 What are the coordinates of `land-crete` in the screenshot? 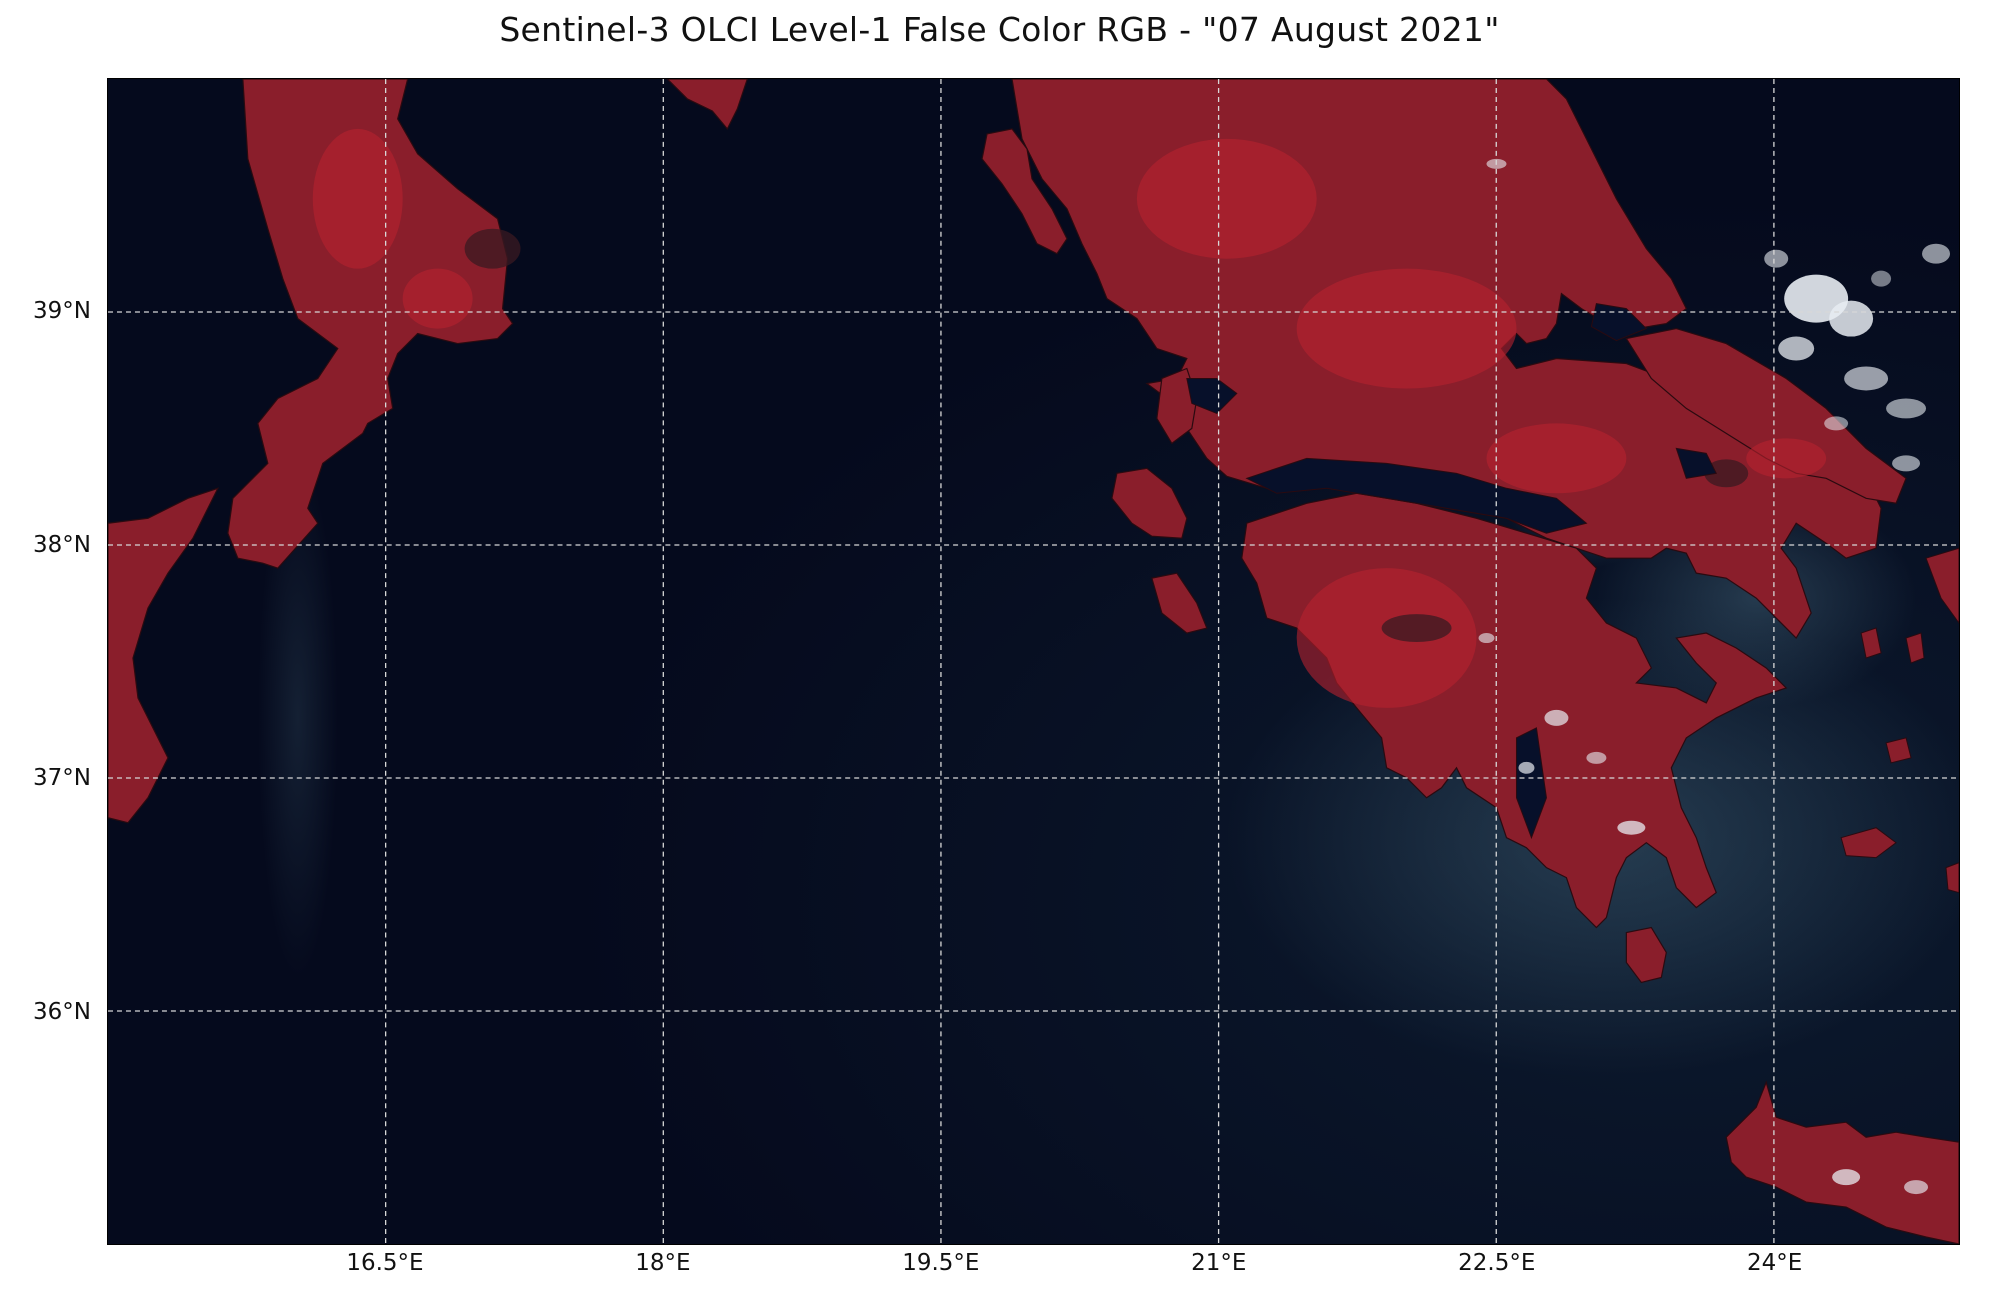 It's located at (1842, 1162).